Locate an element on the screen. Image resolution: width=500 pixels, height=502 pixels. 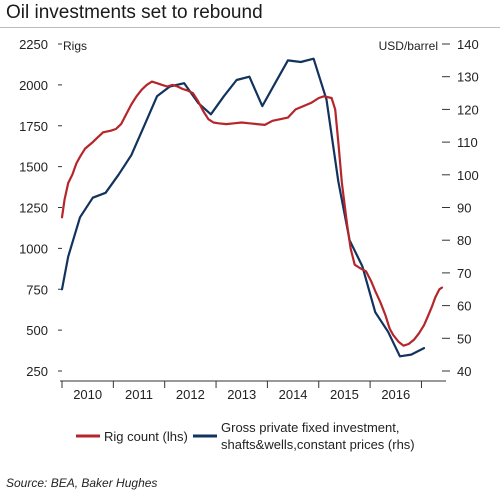
left-tick-label: 500 is located at coordinates (37, 330).